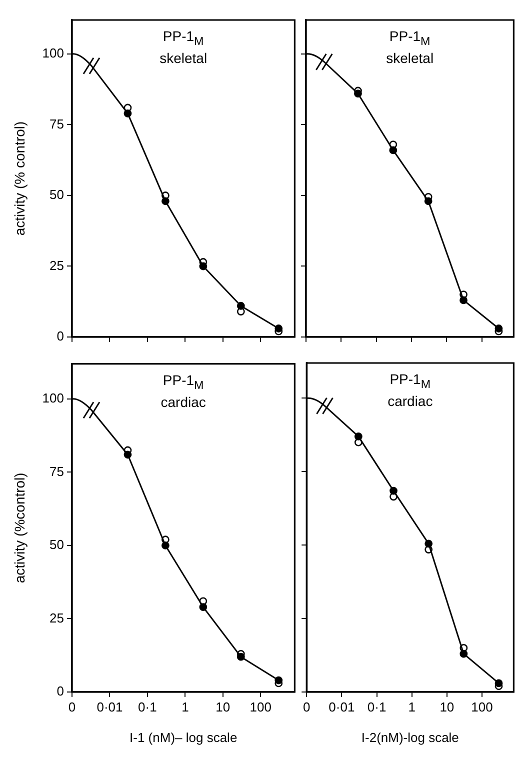 The image size is (527, 758). Describe the element at coordinates (19, 528) in the screenshot. I see `y-axis-title: activity (%control)` at that location.